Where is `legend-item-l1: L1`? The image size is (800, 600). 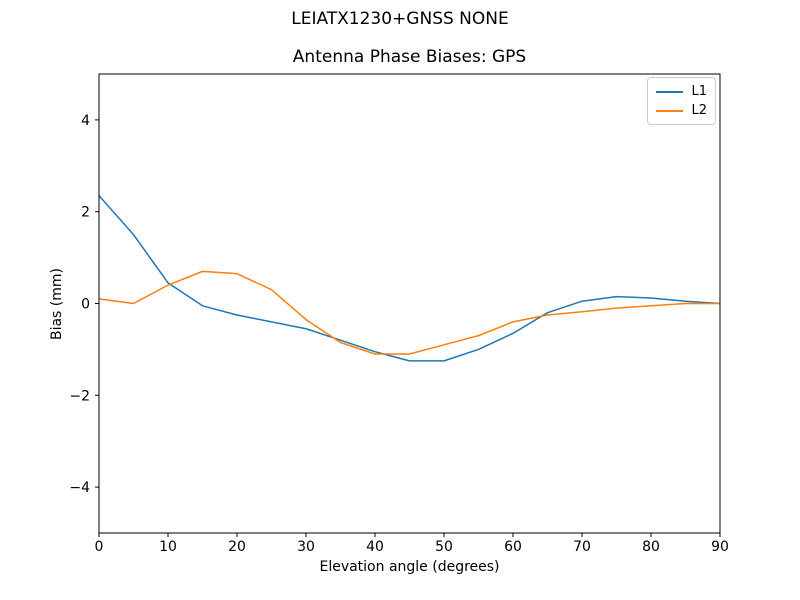 legend-item-l1: L1 is located at coordinates (681, 91).